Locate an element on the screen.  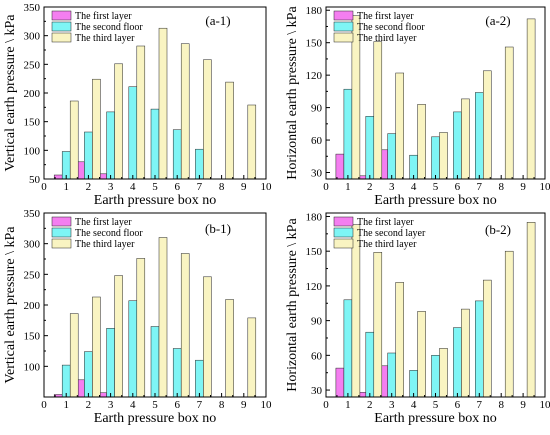
y-tick-label: 60 is located at coordinates (317, 141).